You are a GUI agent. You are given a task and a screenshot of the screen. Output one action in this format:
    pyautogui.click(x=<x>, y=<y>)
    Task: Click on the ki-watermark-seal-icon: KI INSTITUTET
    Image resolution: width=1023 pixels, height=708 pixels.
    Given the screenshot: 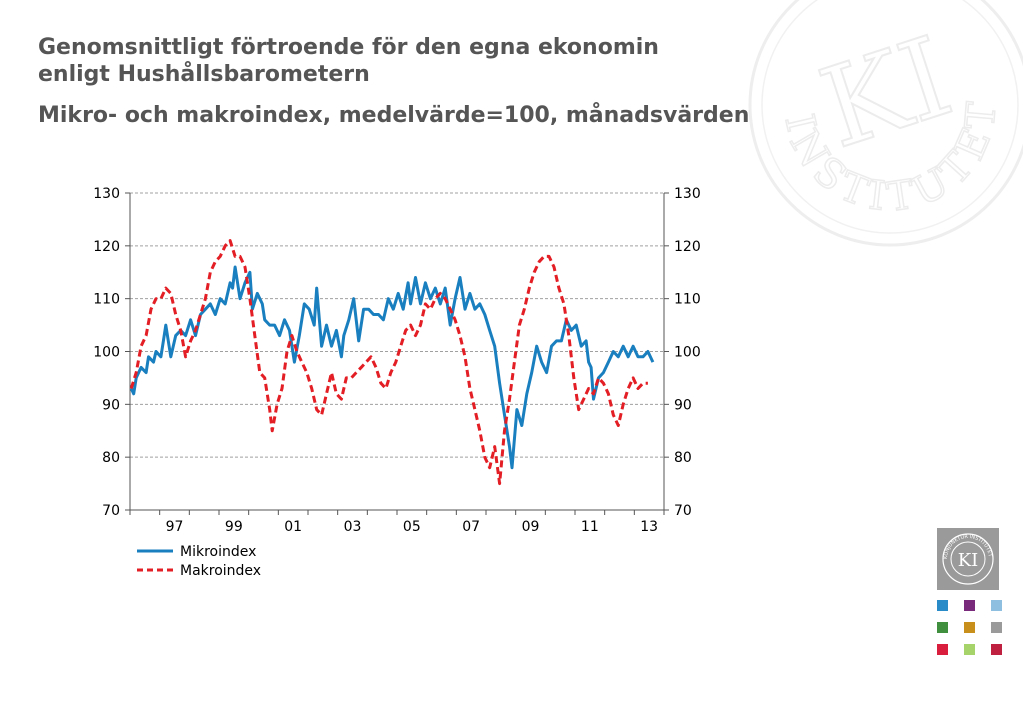 What is the action you would take?
    pyautogui.click(x=885, y=123)
    